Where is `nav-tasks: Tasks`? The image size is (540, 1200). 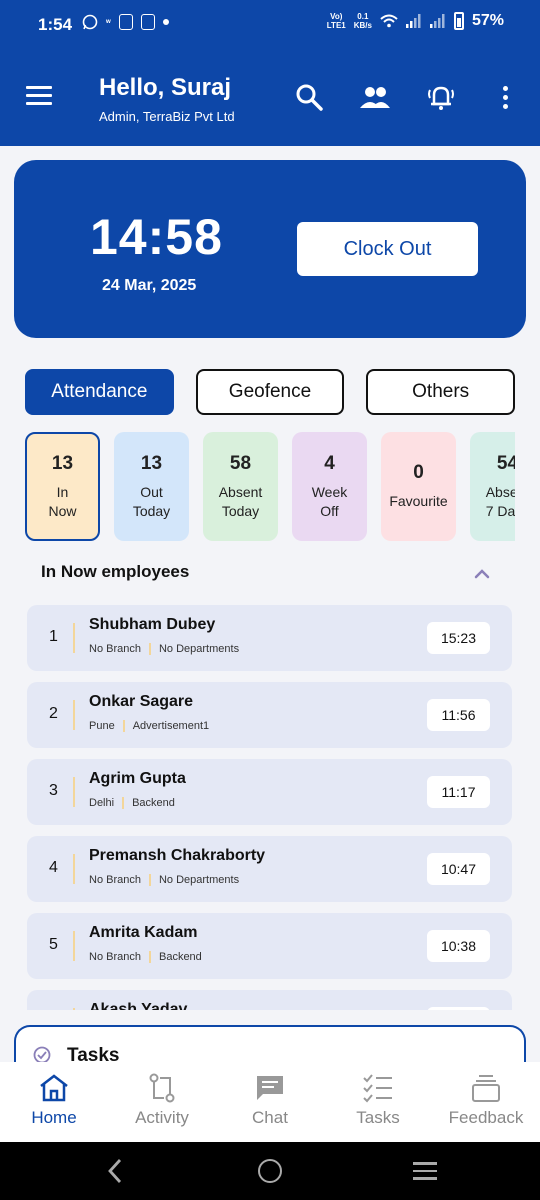
nav-tasks: Tasks is located at coordinates (378, 1102).